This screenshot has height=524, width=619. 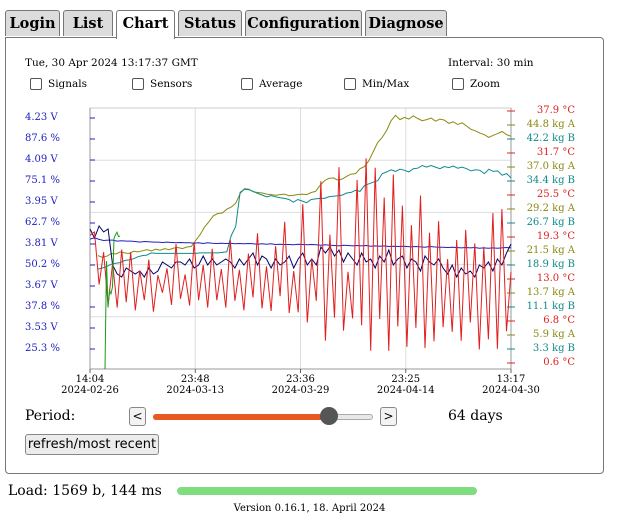 What do you see at coordinates (555, 110) in the screenshot?
I see `right-axis-tick-label: 37.9 °C` at bounding box center [555, 110].